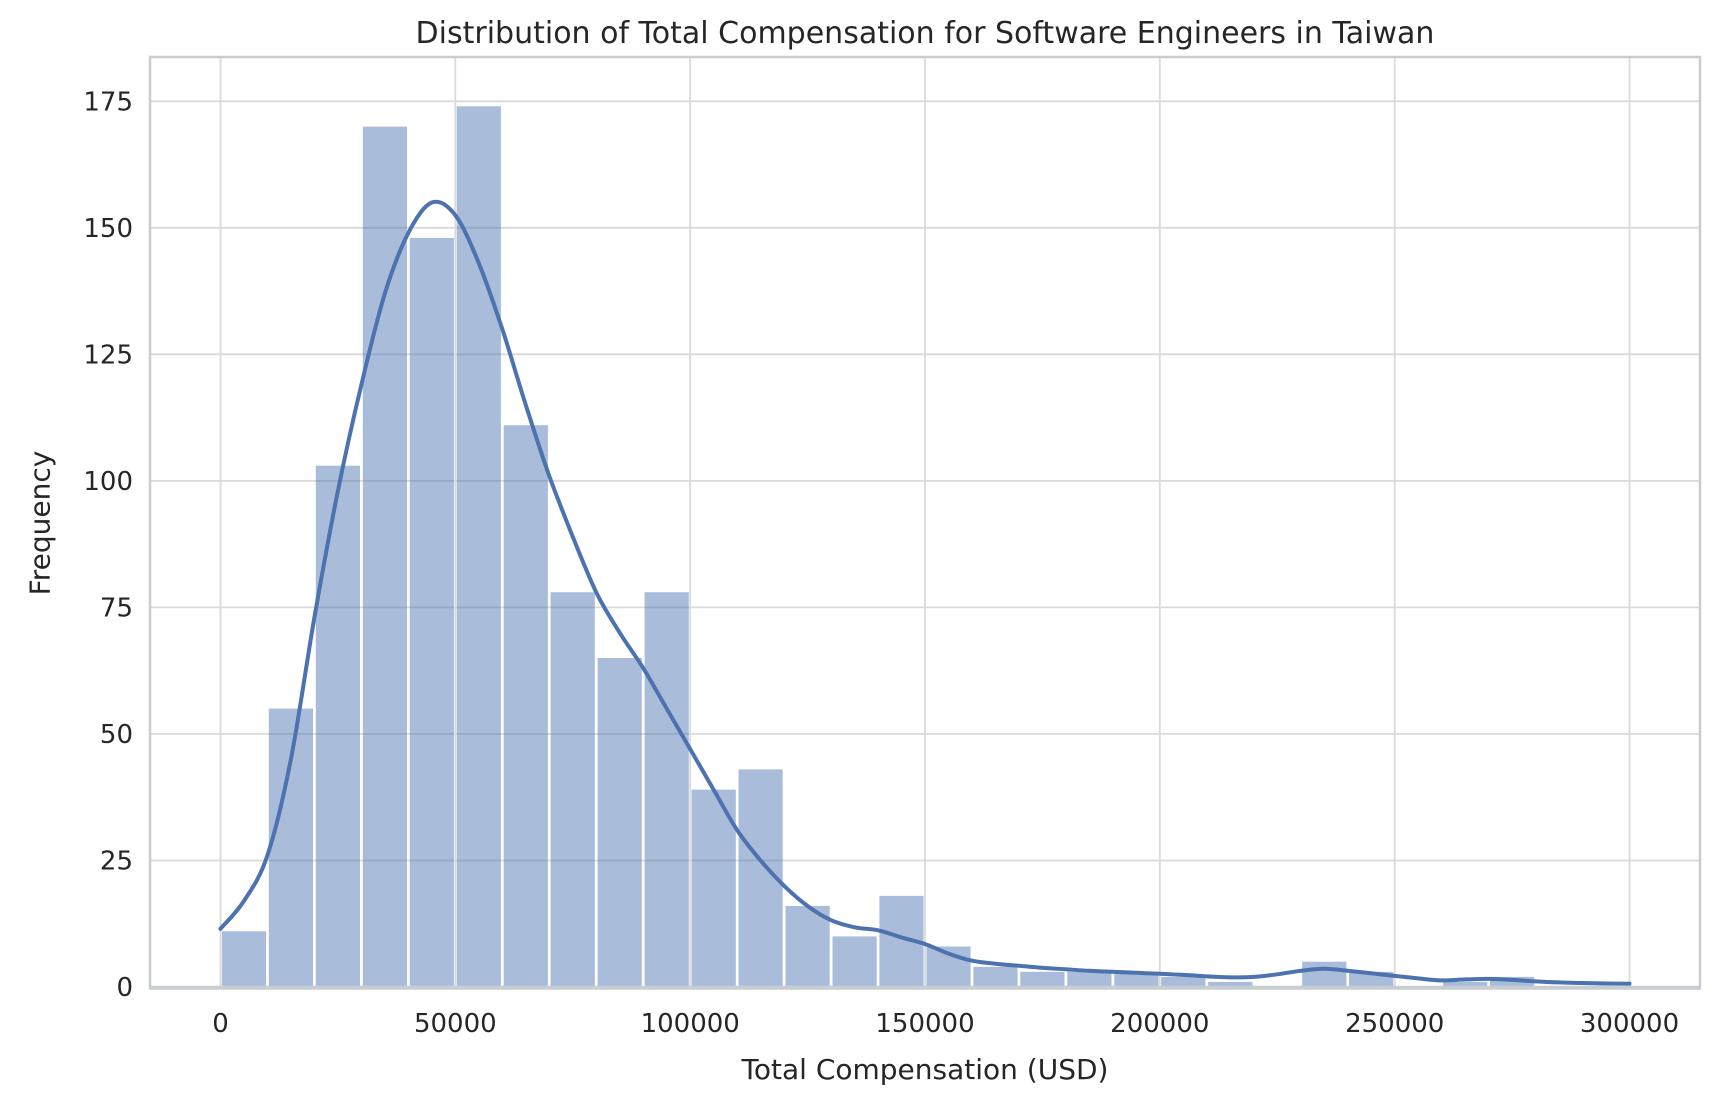 The height and width of the screenshot is (1106, 1718). Describe the element at coordinates (40, 523) in the screenshot. I see `y-axis-label: Frequency` at that location.